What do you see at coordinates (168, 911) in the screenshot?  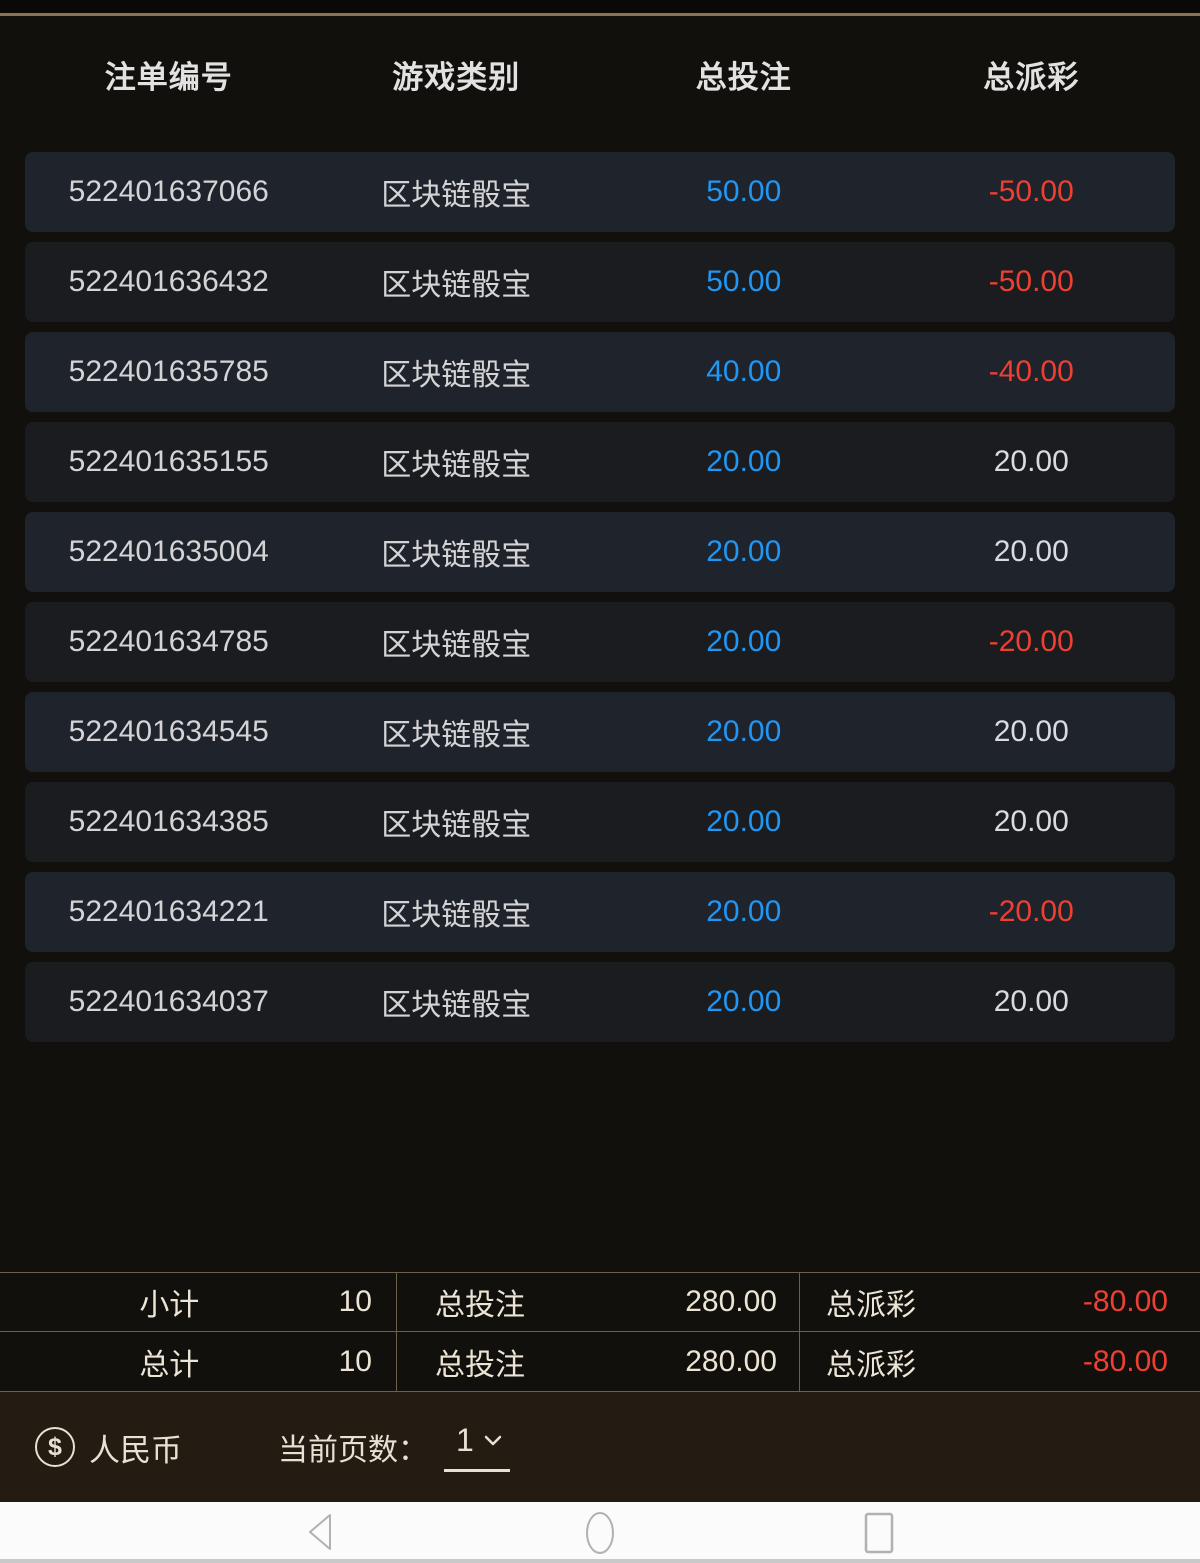 I see `bet-id: 522401634221` at bounding box center [168, 911].